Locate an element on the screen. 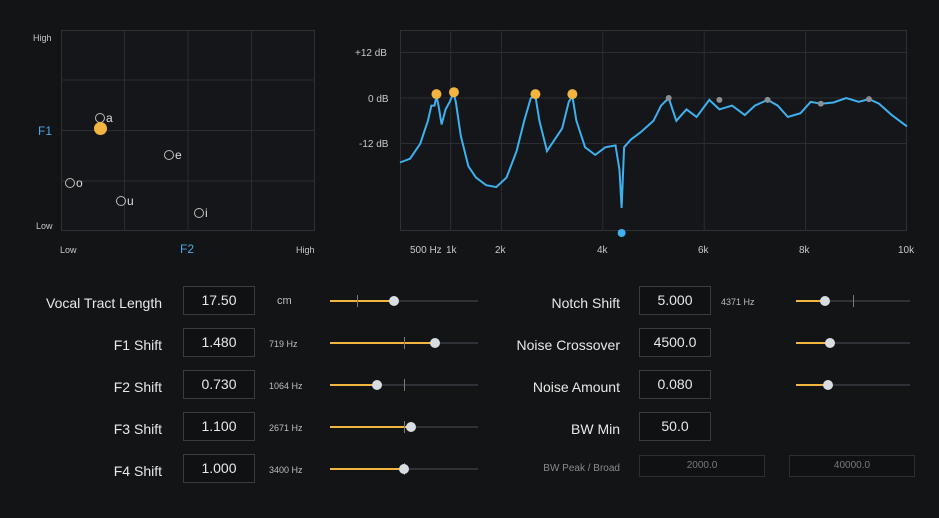 The width and height of the screenshot is (939, 518). vowel-label-o: o is located at coordinates (79, 183).